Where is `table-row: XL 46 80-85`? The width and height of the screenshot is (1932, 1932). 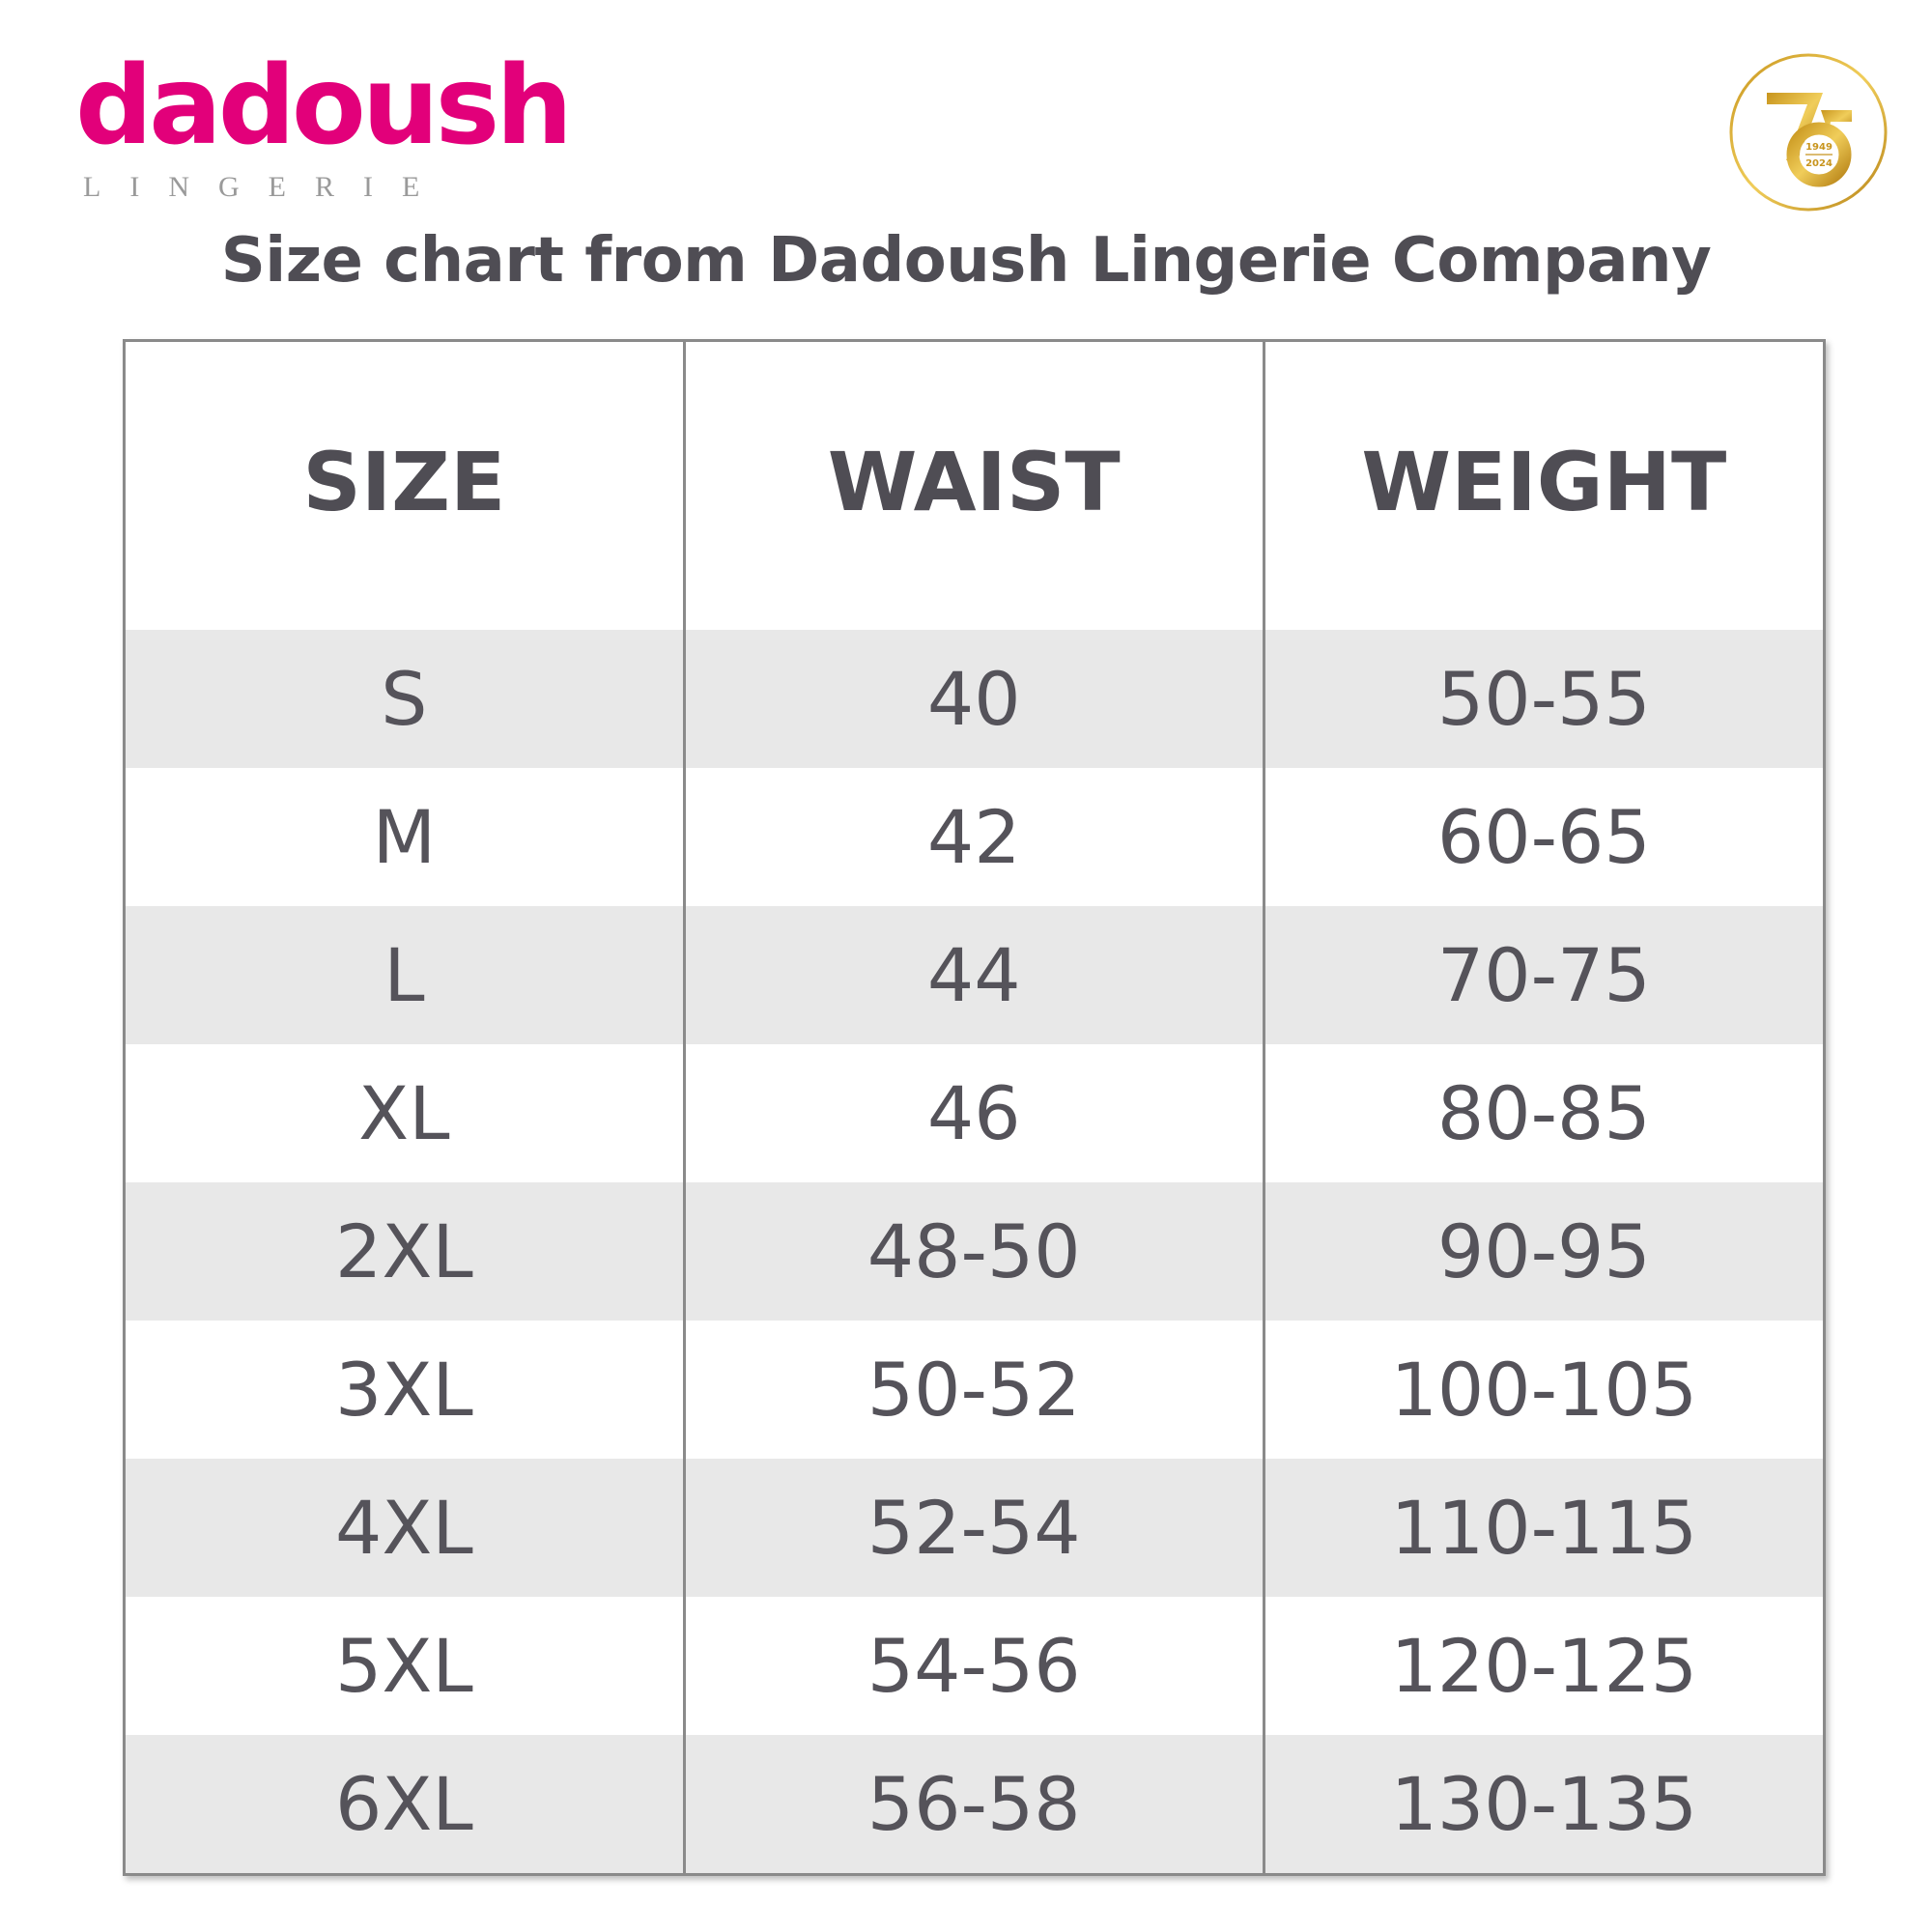
table-row: XL 46 80-85 is located at coordinates (974, 1113).